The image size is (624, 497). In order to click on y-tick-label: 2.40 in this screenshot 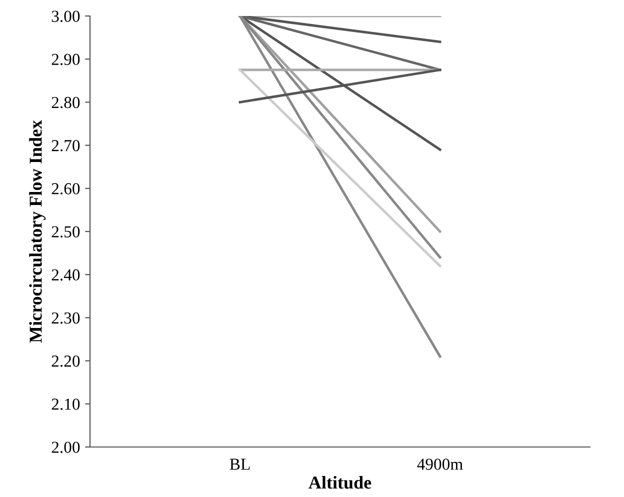, I will do `click(66, 275)`.